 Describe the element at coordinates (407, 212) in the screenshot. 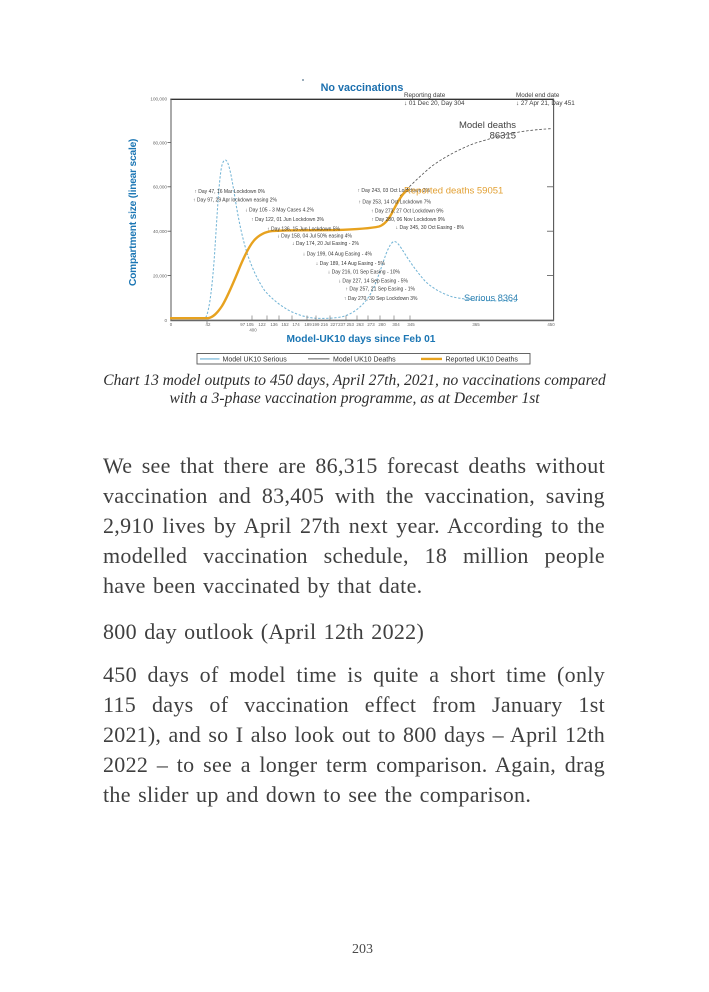

I see `svg-text: ↑ Day 273, 27 Oct Lockdown 9%` at that location.